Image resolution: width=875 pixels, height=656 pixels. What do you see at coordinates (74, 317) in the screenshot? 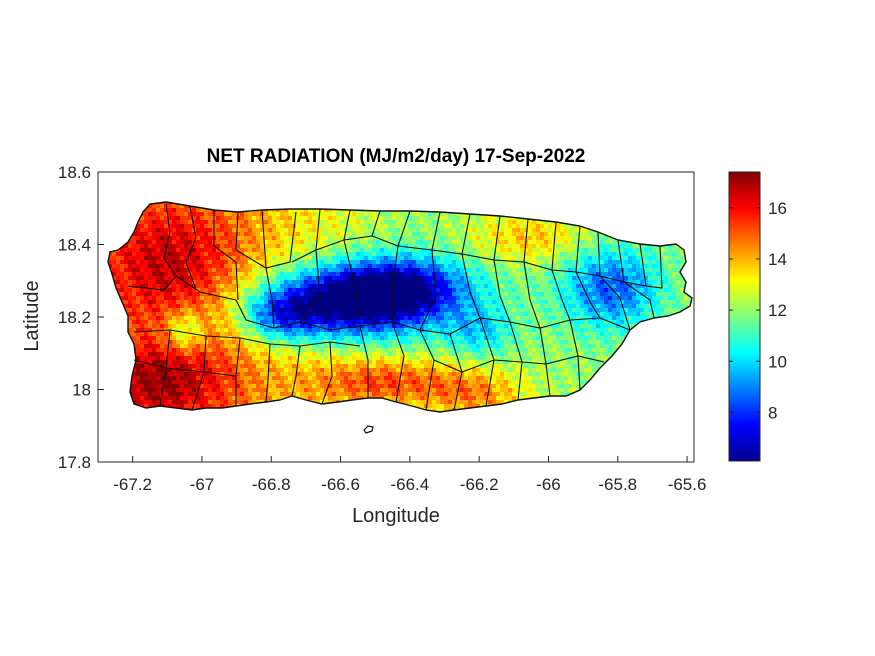
I see `y-tick-label: 18.2` at bounding box center [74, 317].